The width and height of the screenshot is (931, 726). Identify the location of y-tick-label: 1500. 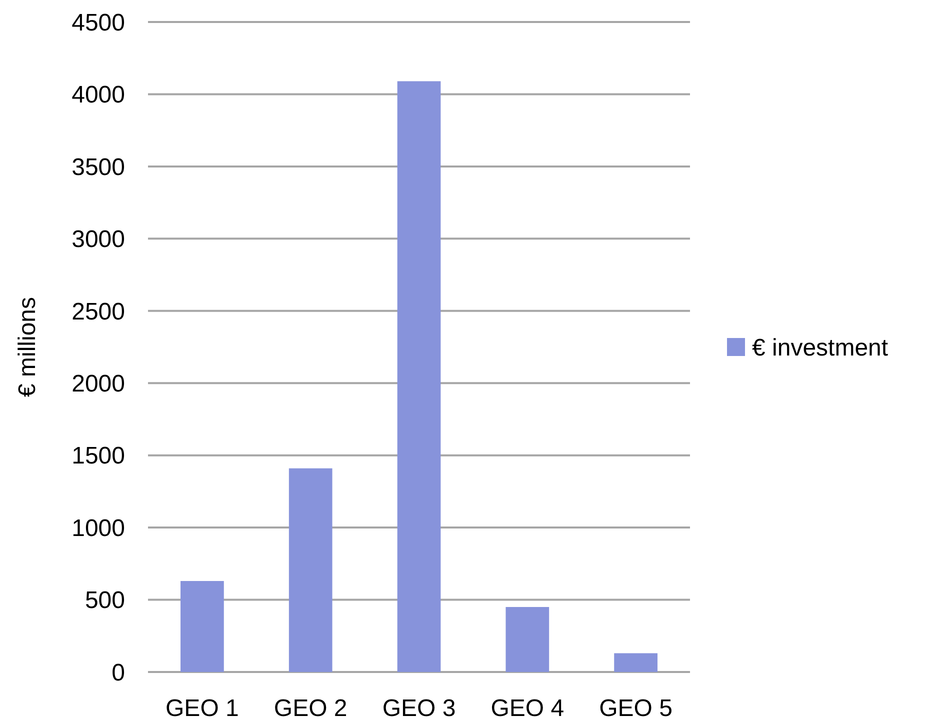
(98, 456).